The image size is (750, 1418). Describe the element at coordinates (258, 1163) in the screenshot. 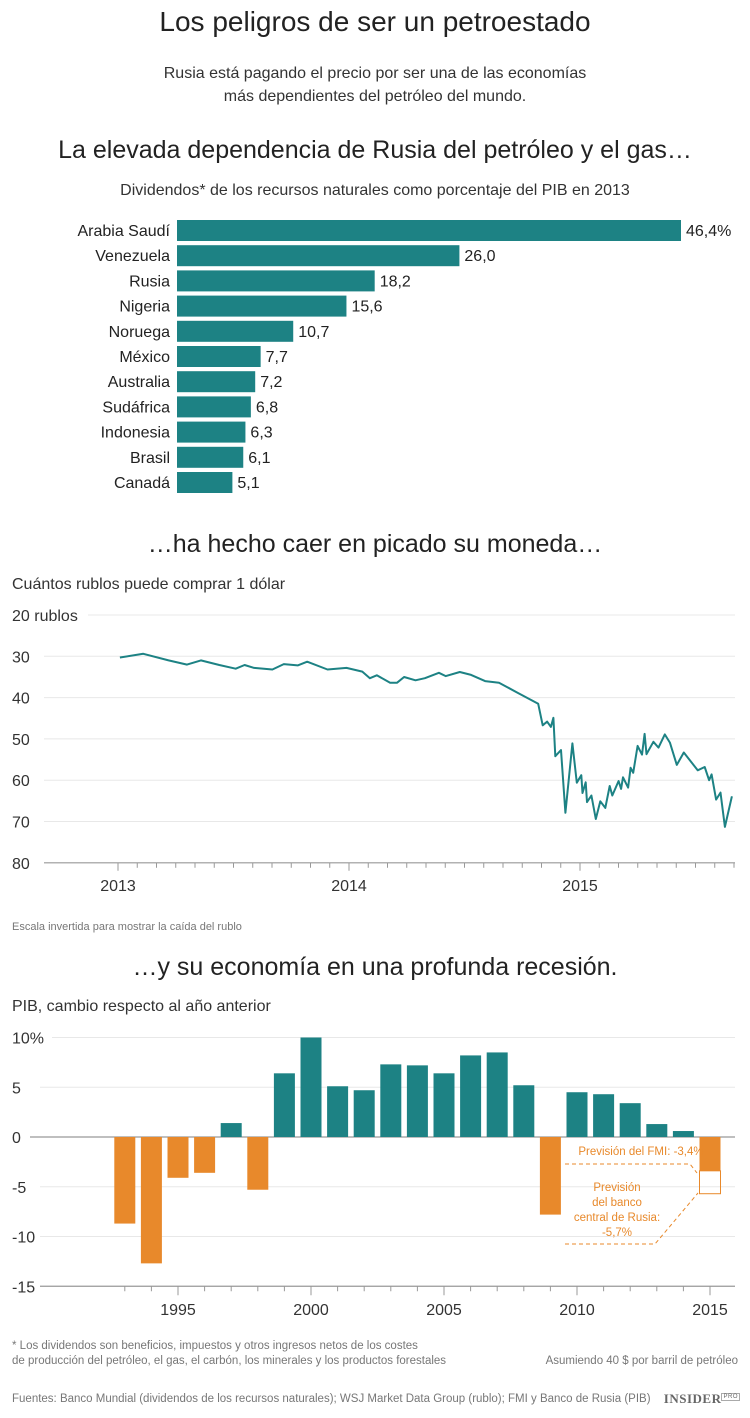

I see `gdp-bar-1998` at that location.